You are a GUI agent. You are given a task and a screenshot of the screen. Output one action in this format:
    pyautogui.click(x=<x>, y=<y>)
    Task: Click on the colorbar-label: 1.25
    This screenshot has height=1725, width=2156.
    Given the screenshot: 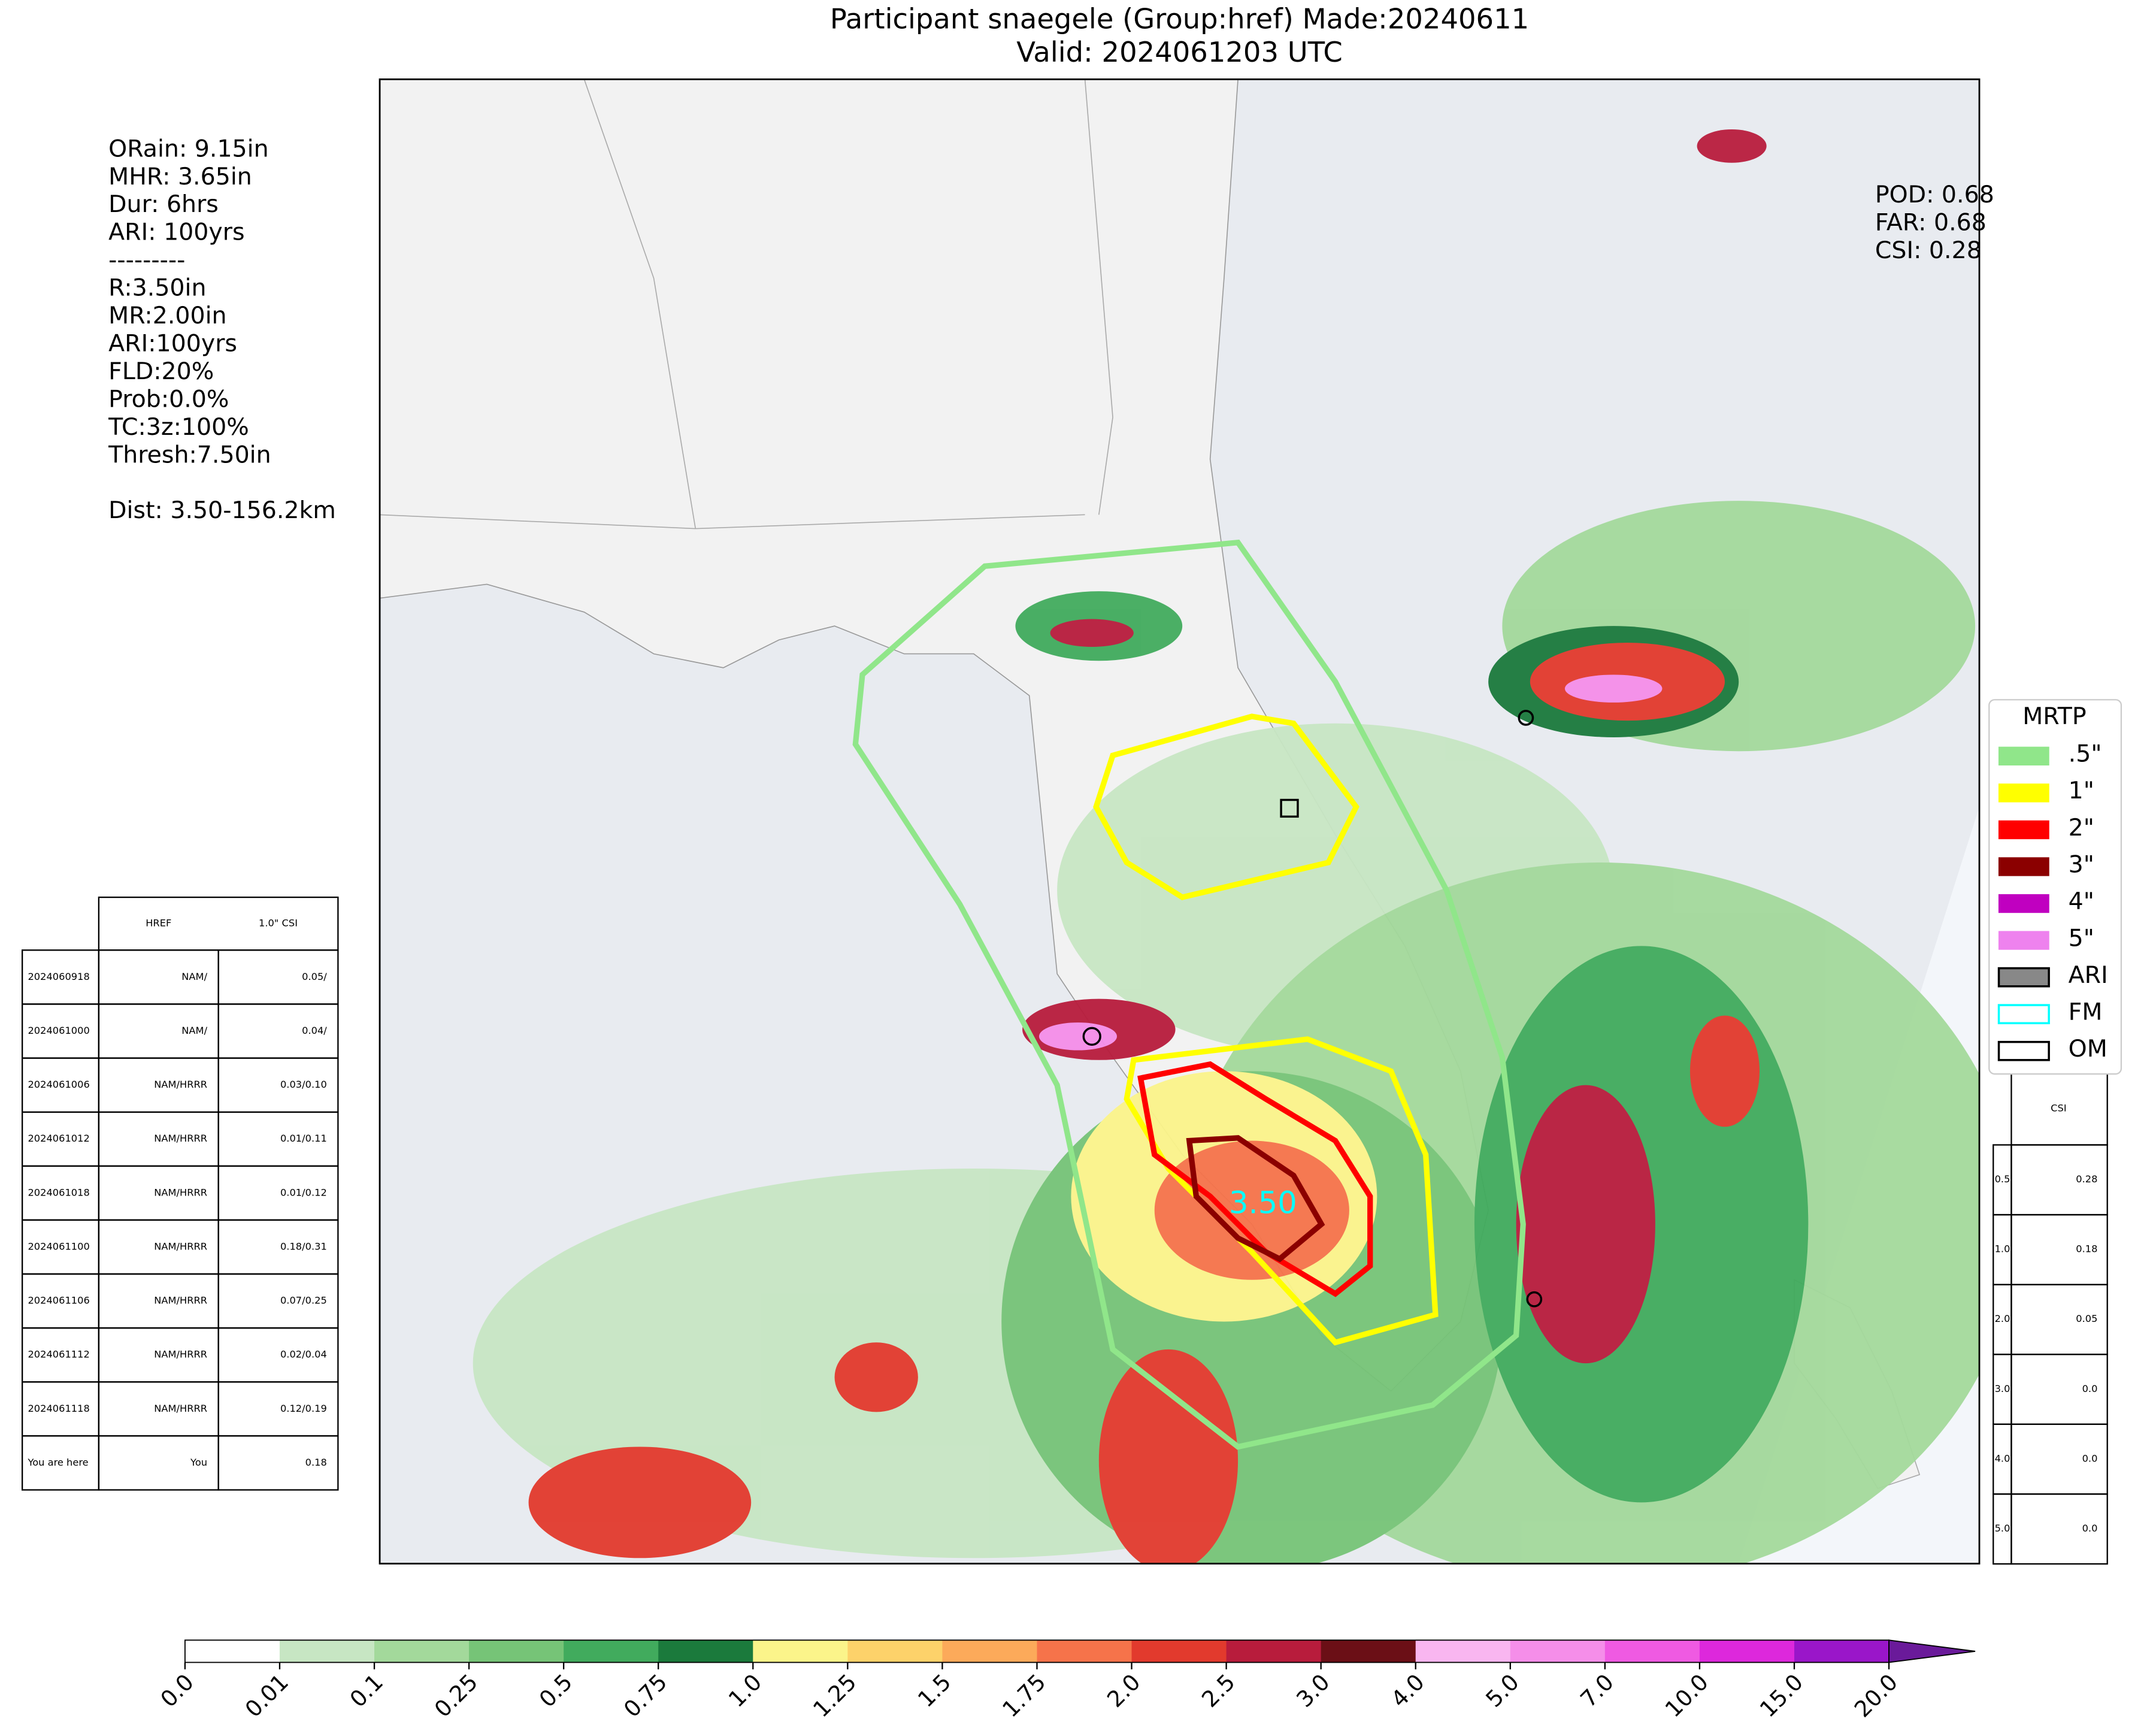 What is the action you would take?
    pyautogui.click(x=835, y=1696)
    